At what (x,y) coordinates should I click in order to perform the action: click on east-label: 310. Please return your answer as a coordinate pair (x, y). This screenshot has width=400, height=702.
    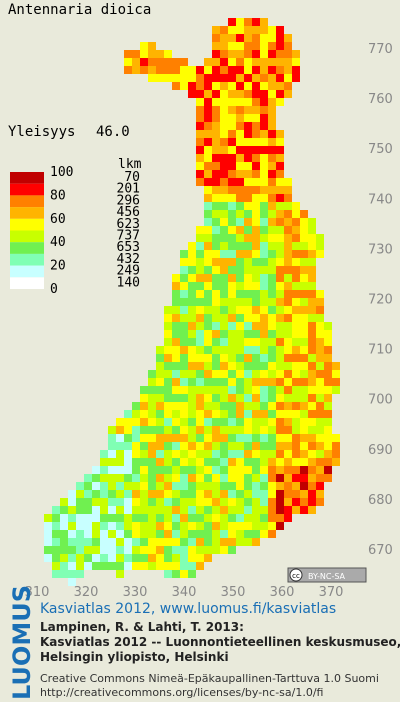
    Looking at the image, I should click on (37, 592).